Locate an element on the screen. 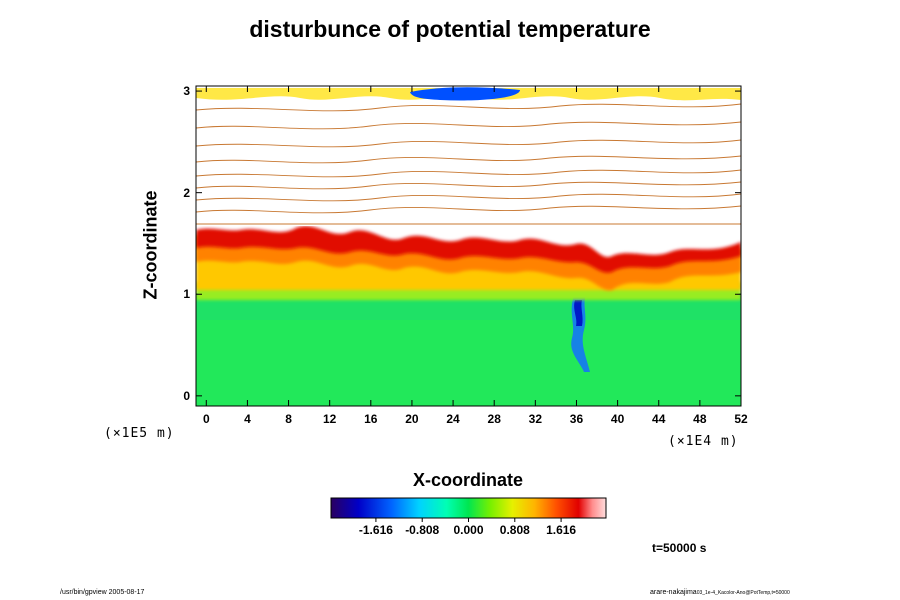  colorbar-tick-marks is located at coordinates (468, 520).